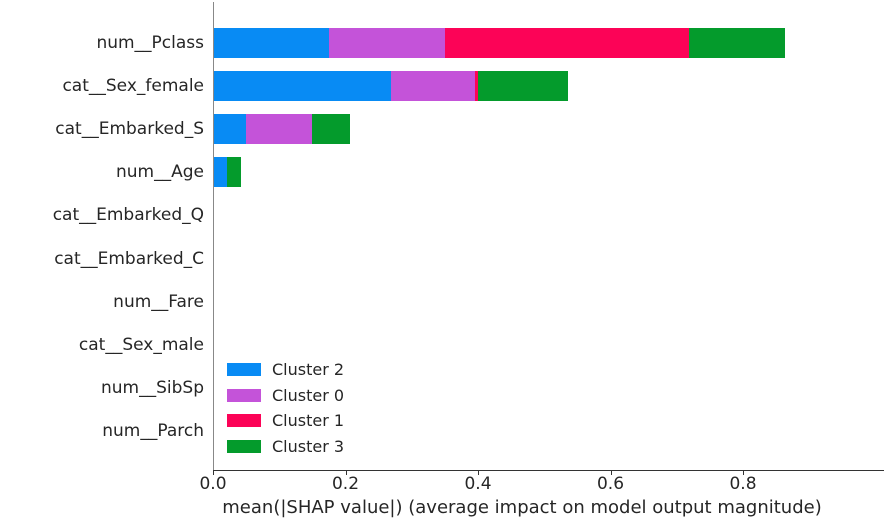 The width and height of the screenshot is (896, 525). I want to click on y-tick-label: num__Fare, so click(158, 301).